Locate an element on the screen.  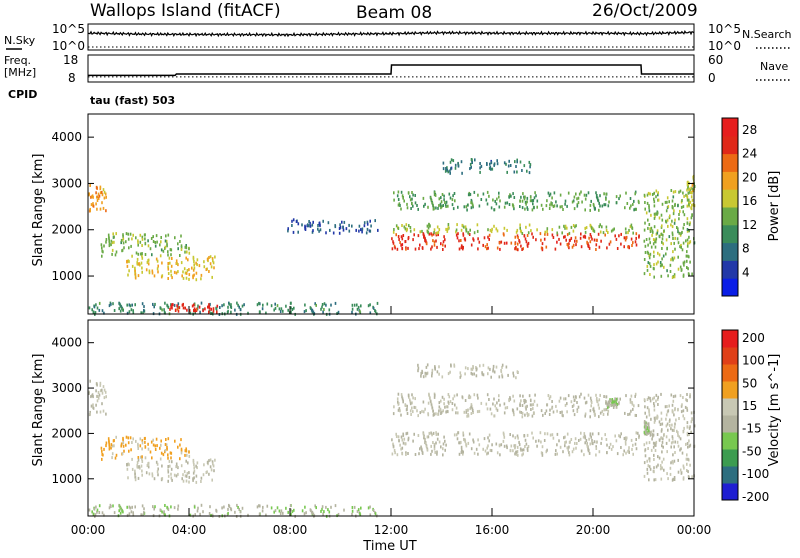
colorbar-swatch is located at coordinates (730, 390).